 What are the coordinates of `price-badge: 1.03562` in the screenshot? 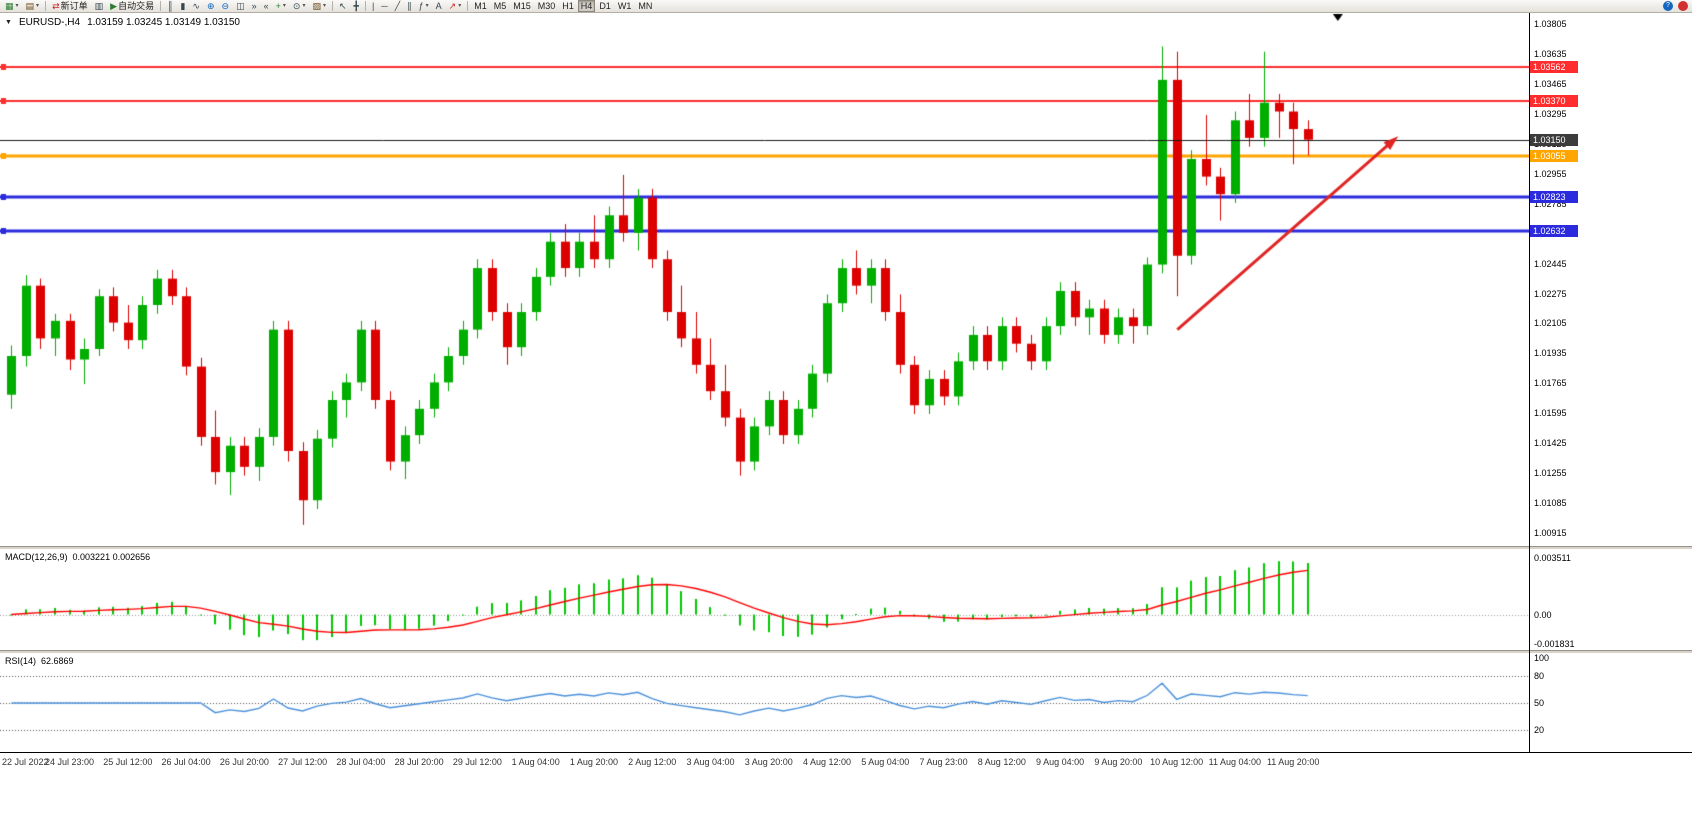 It's located at (1554, 67).